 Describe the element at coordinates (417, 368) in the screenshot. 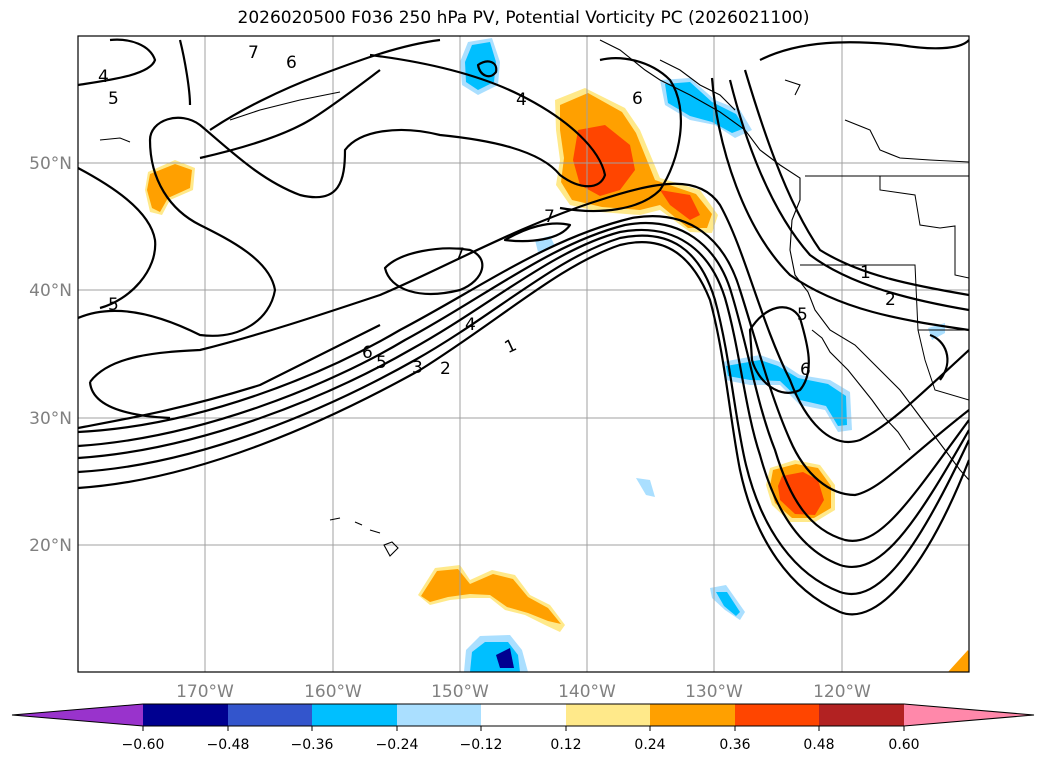

I see `contour-label-3: 3` at that location.